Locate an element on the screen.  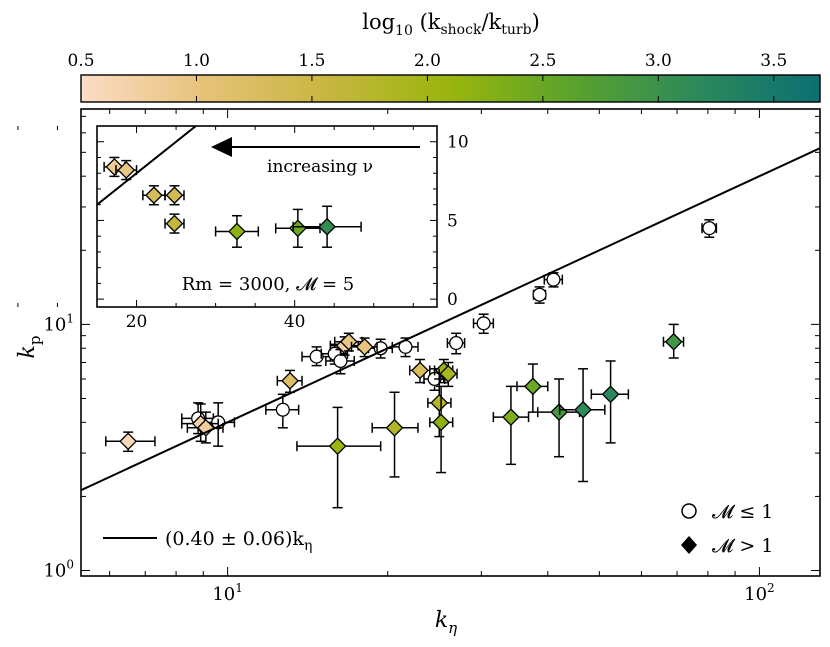
y-tick-label: 10¹ is located at coordinates (58, 323).